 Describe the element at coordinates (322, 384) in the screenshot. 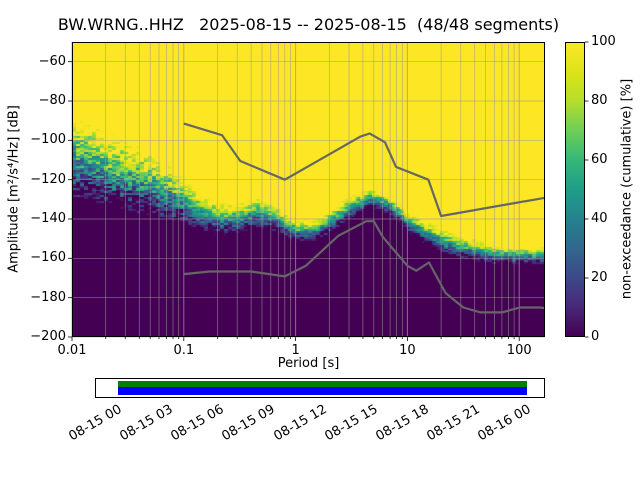

I see `coverage-segments-green` at that location.